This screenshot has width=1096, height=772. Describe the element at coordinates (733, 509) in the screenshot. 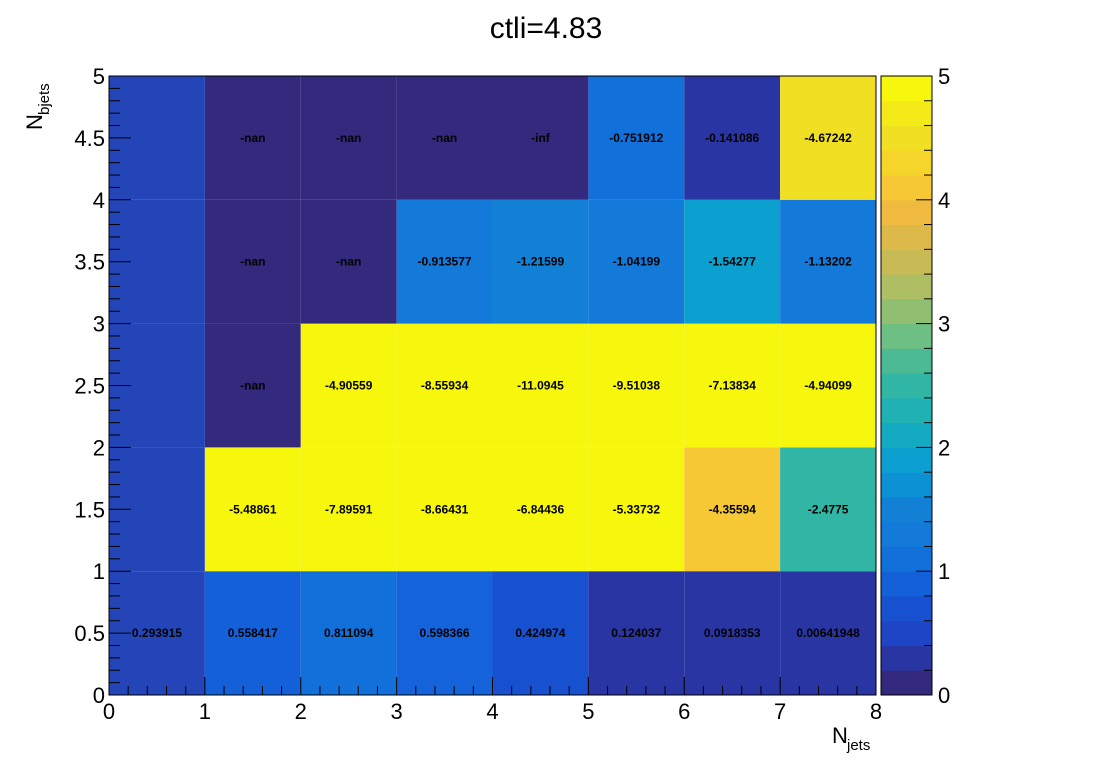

I see `cell-value-label: -4.35594` at that location.